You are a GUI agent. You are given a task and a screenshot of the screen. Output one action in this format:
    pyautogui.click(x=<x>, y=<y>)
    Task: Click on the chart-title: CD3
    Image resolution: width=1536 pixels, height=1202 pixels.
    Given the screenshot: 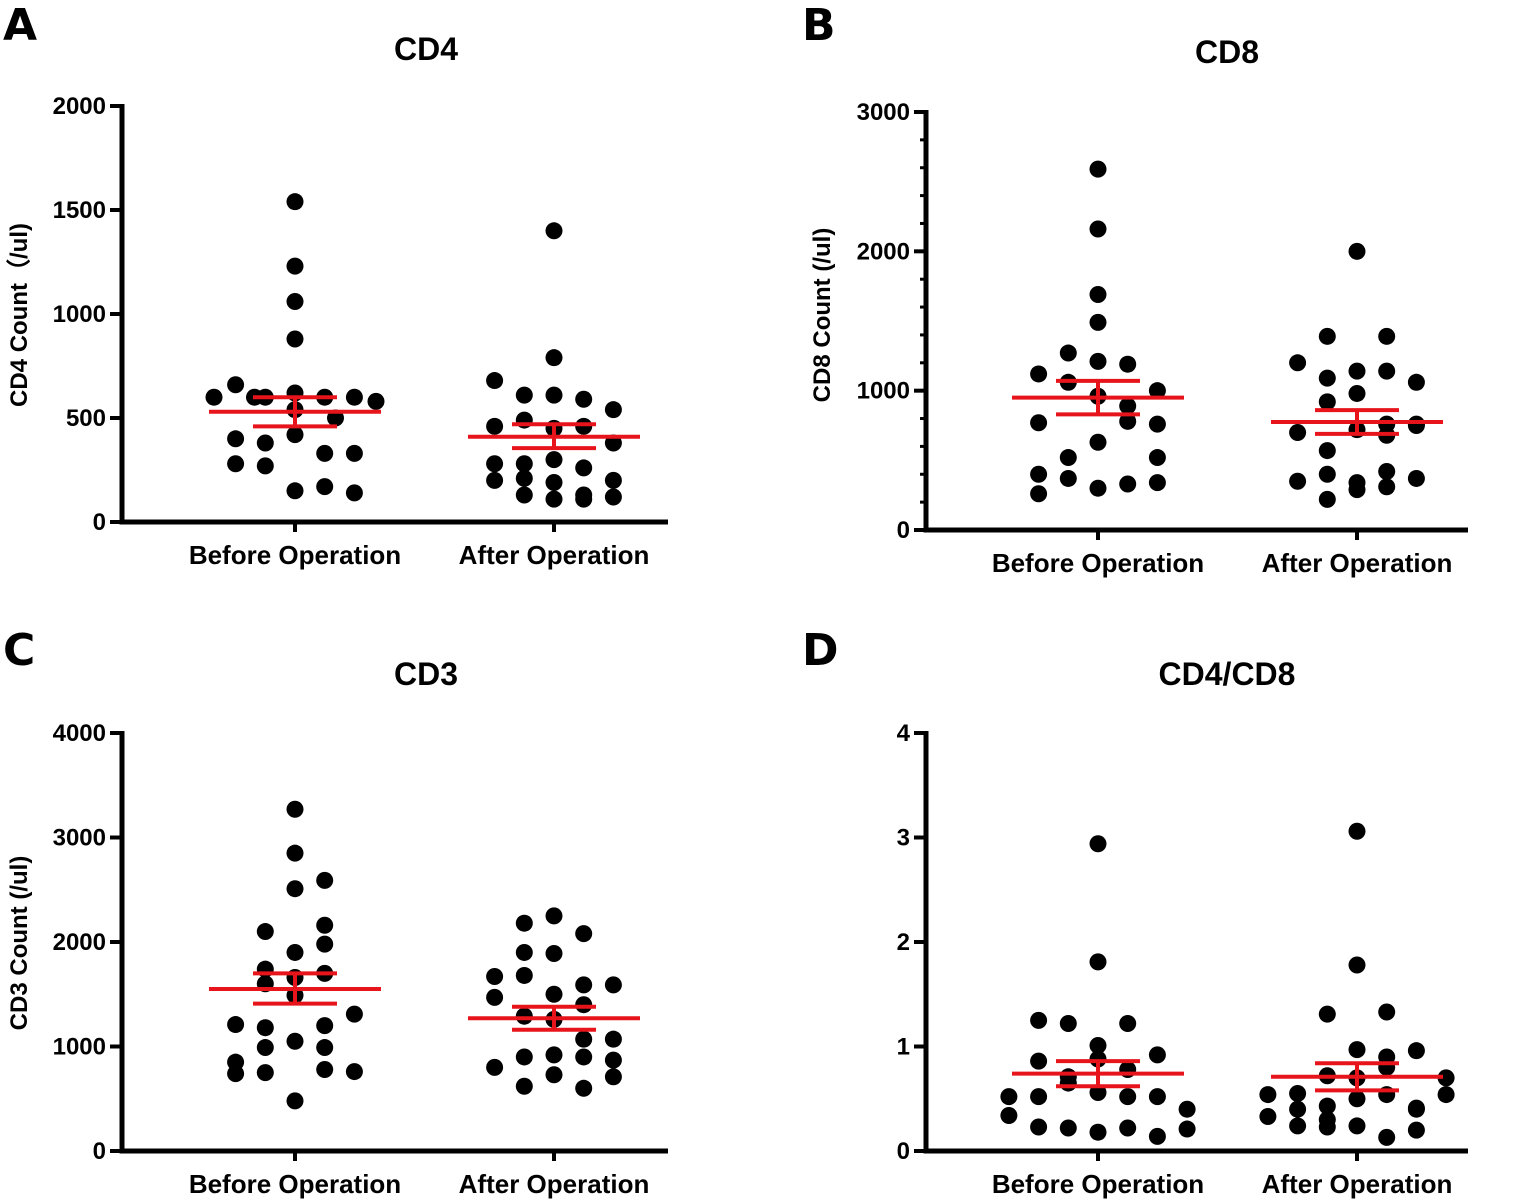 What is the action you would take?
    pyautogui.click(x=426, y=674)
    